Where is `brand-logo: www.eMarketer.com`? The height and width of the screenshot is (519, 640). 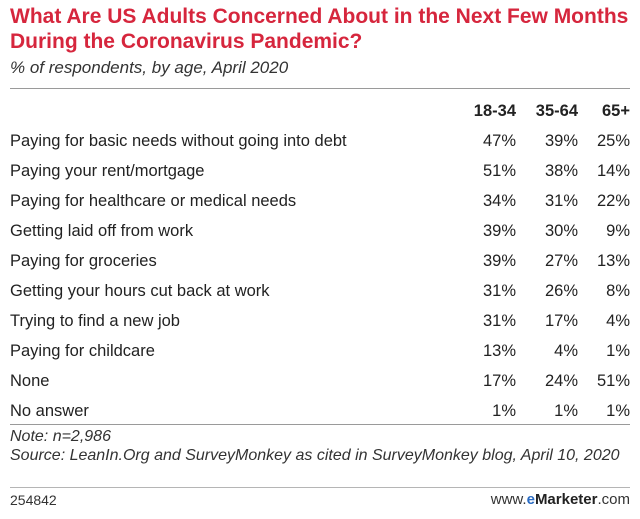 brand-logo: www.eMarketer.com is located at coordinates (560, 499).